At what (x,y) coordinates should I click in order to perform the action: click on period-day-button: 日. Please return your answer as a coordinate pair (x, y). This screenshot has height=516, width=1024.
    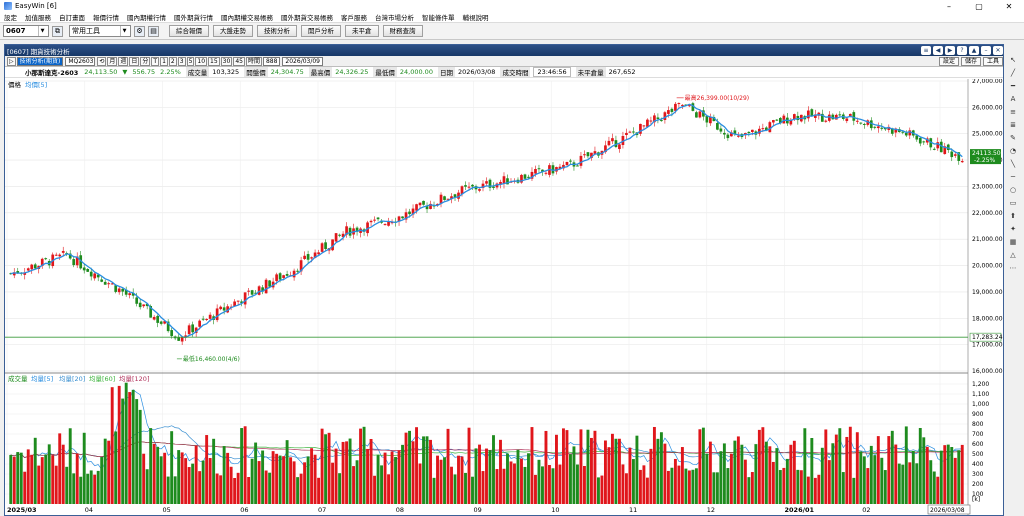
    Looking at the image, I should click on (134, 61).